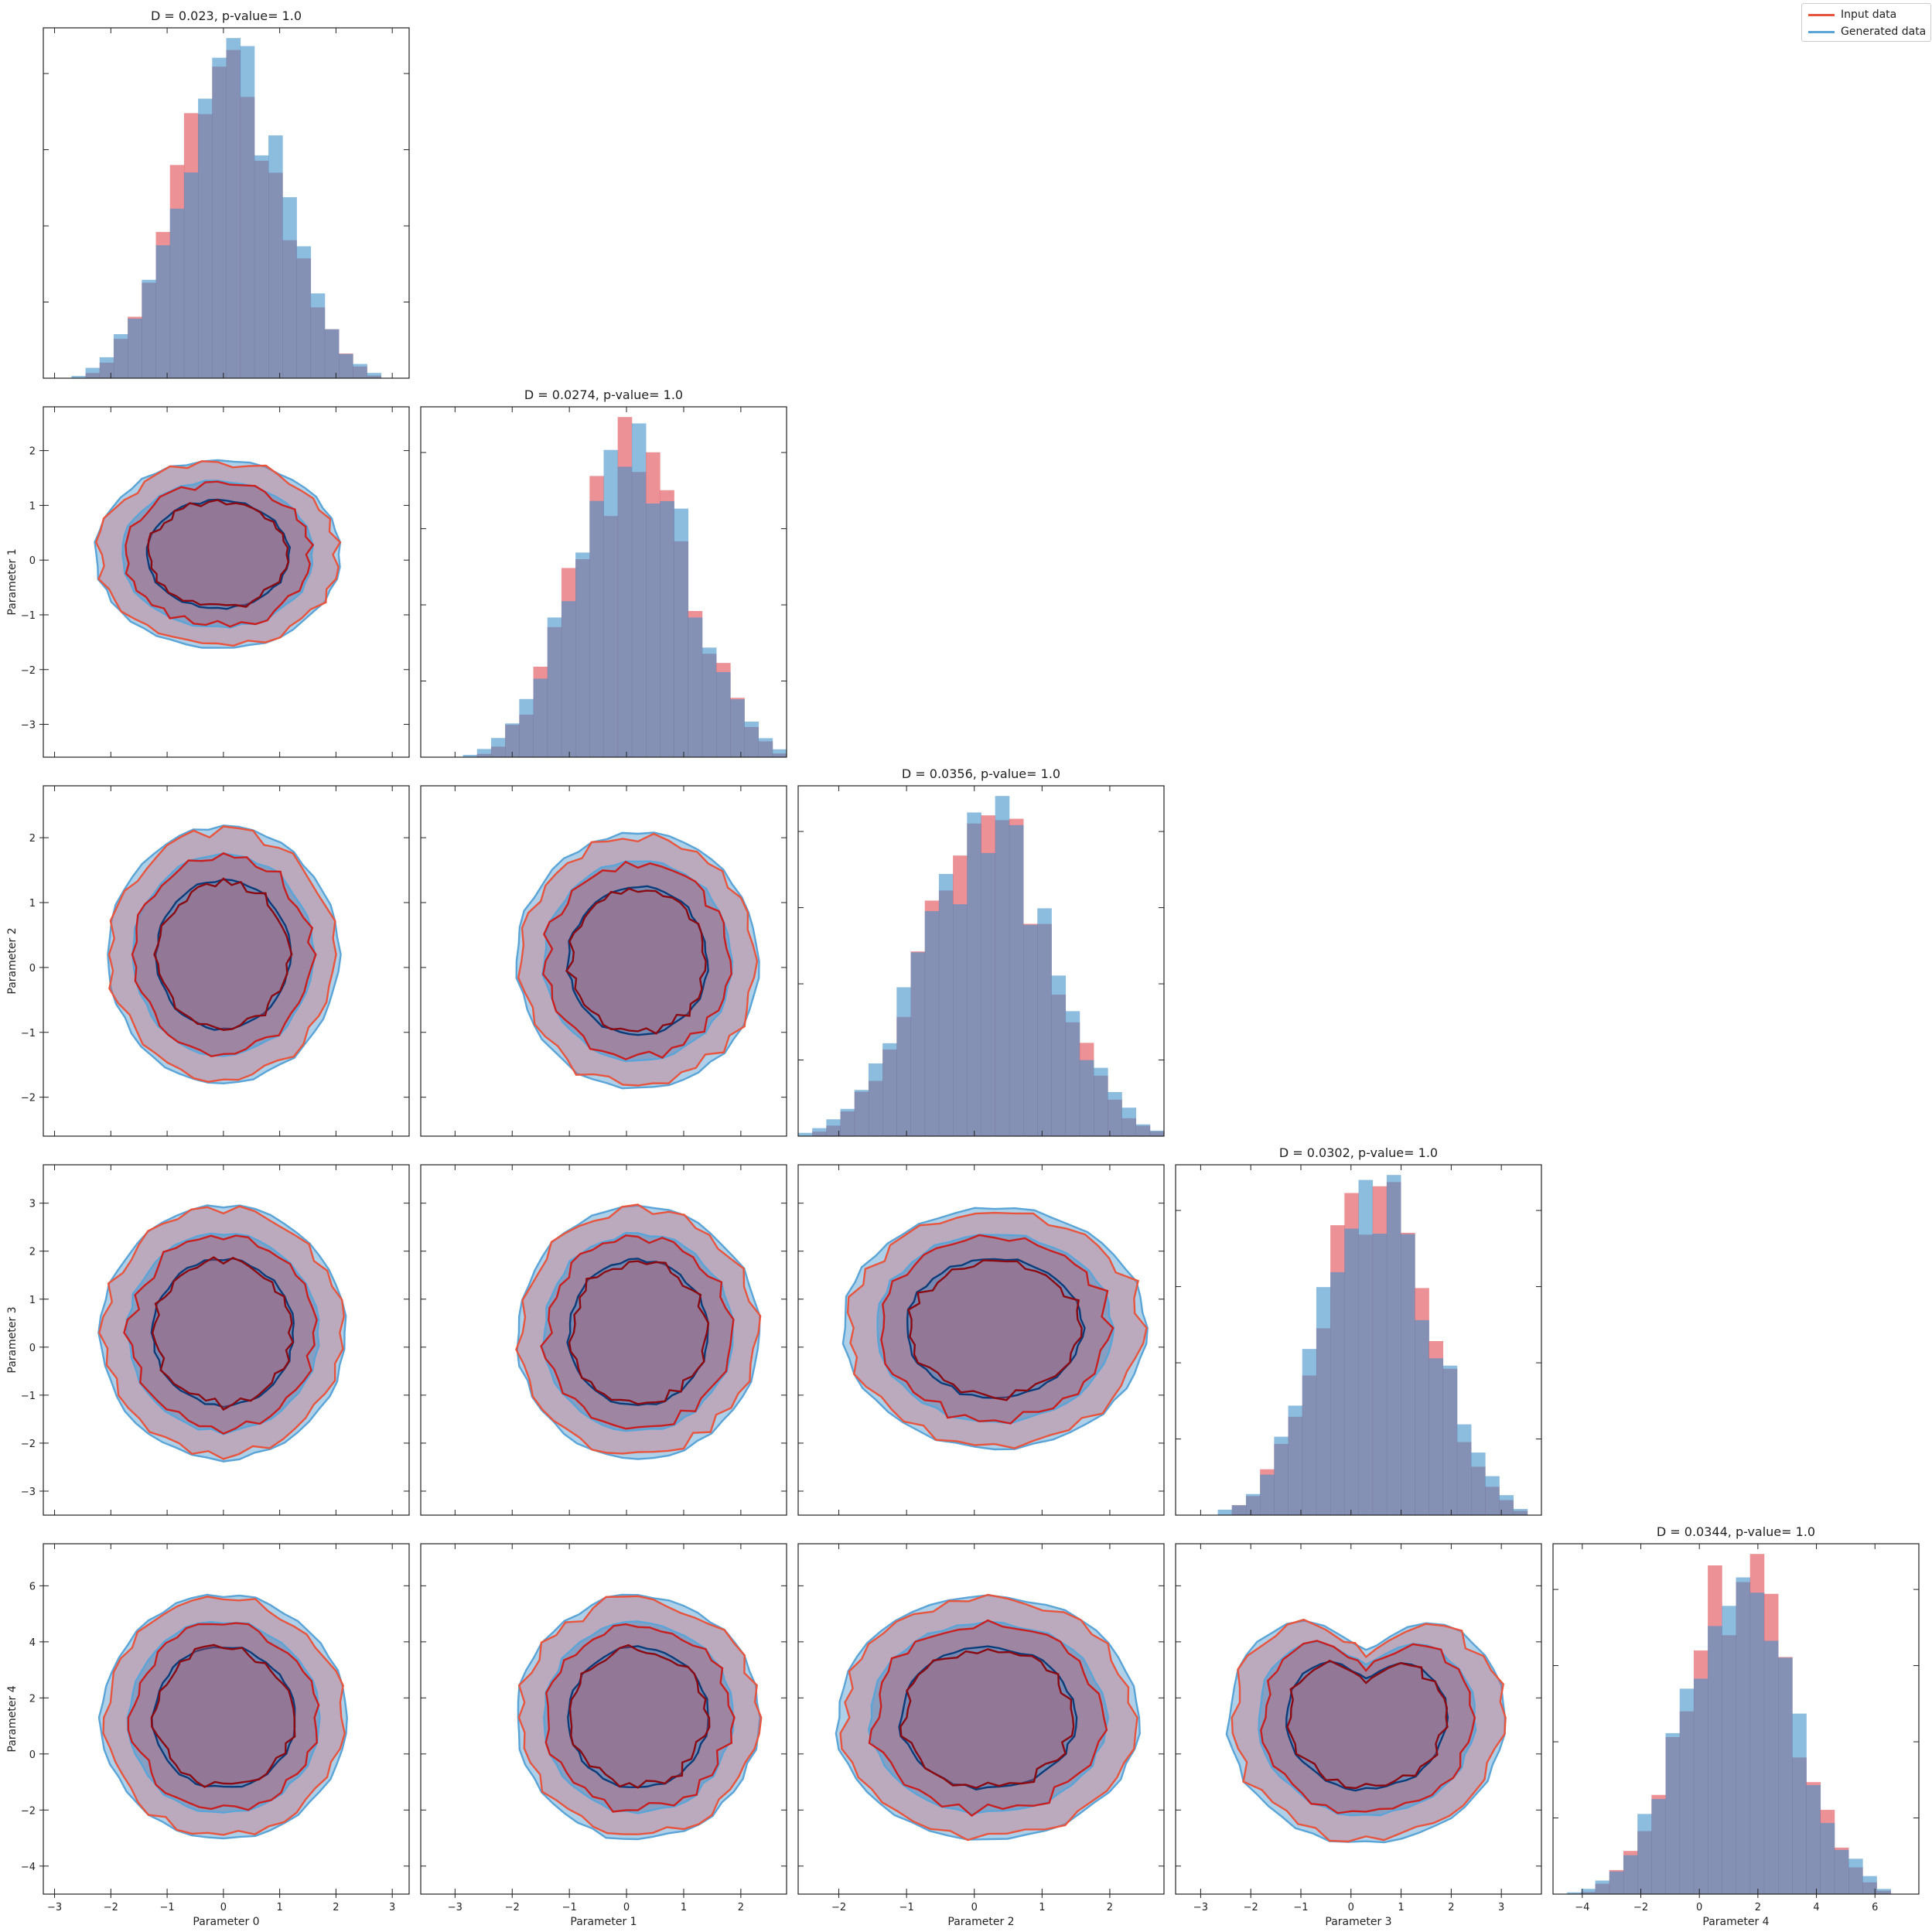 This screenshot has height=1932, width=1932. Describe the element at coordinates (32, 1699) in the screenshot. I see `y-tick-label: 2` at that location.